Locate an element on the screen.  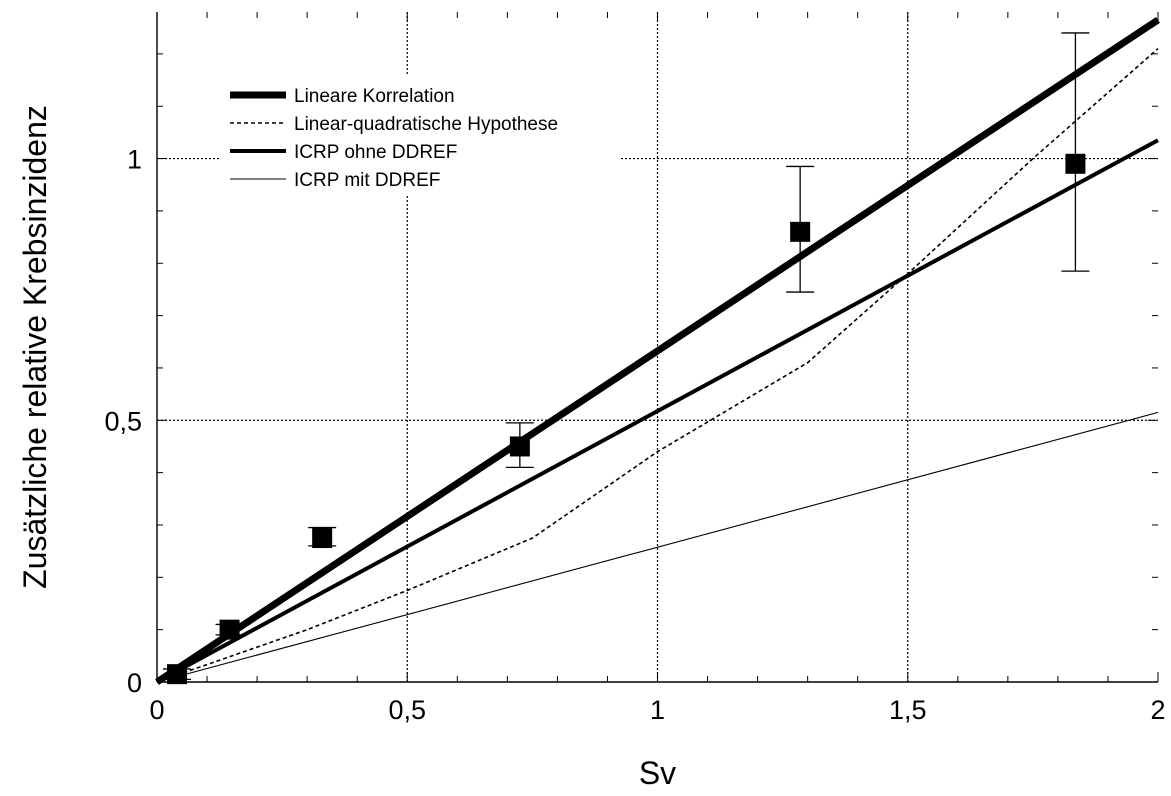
legend-label: ICRP ohne DDREF is located at coordinates (375, 152).